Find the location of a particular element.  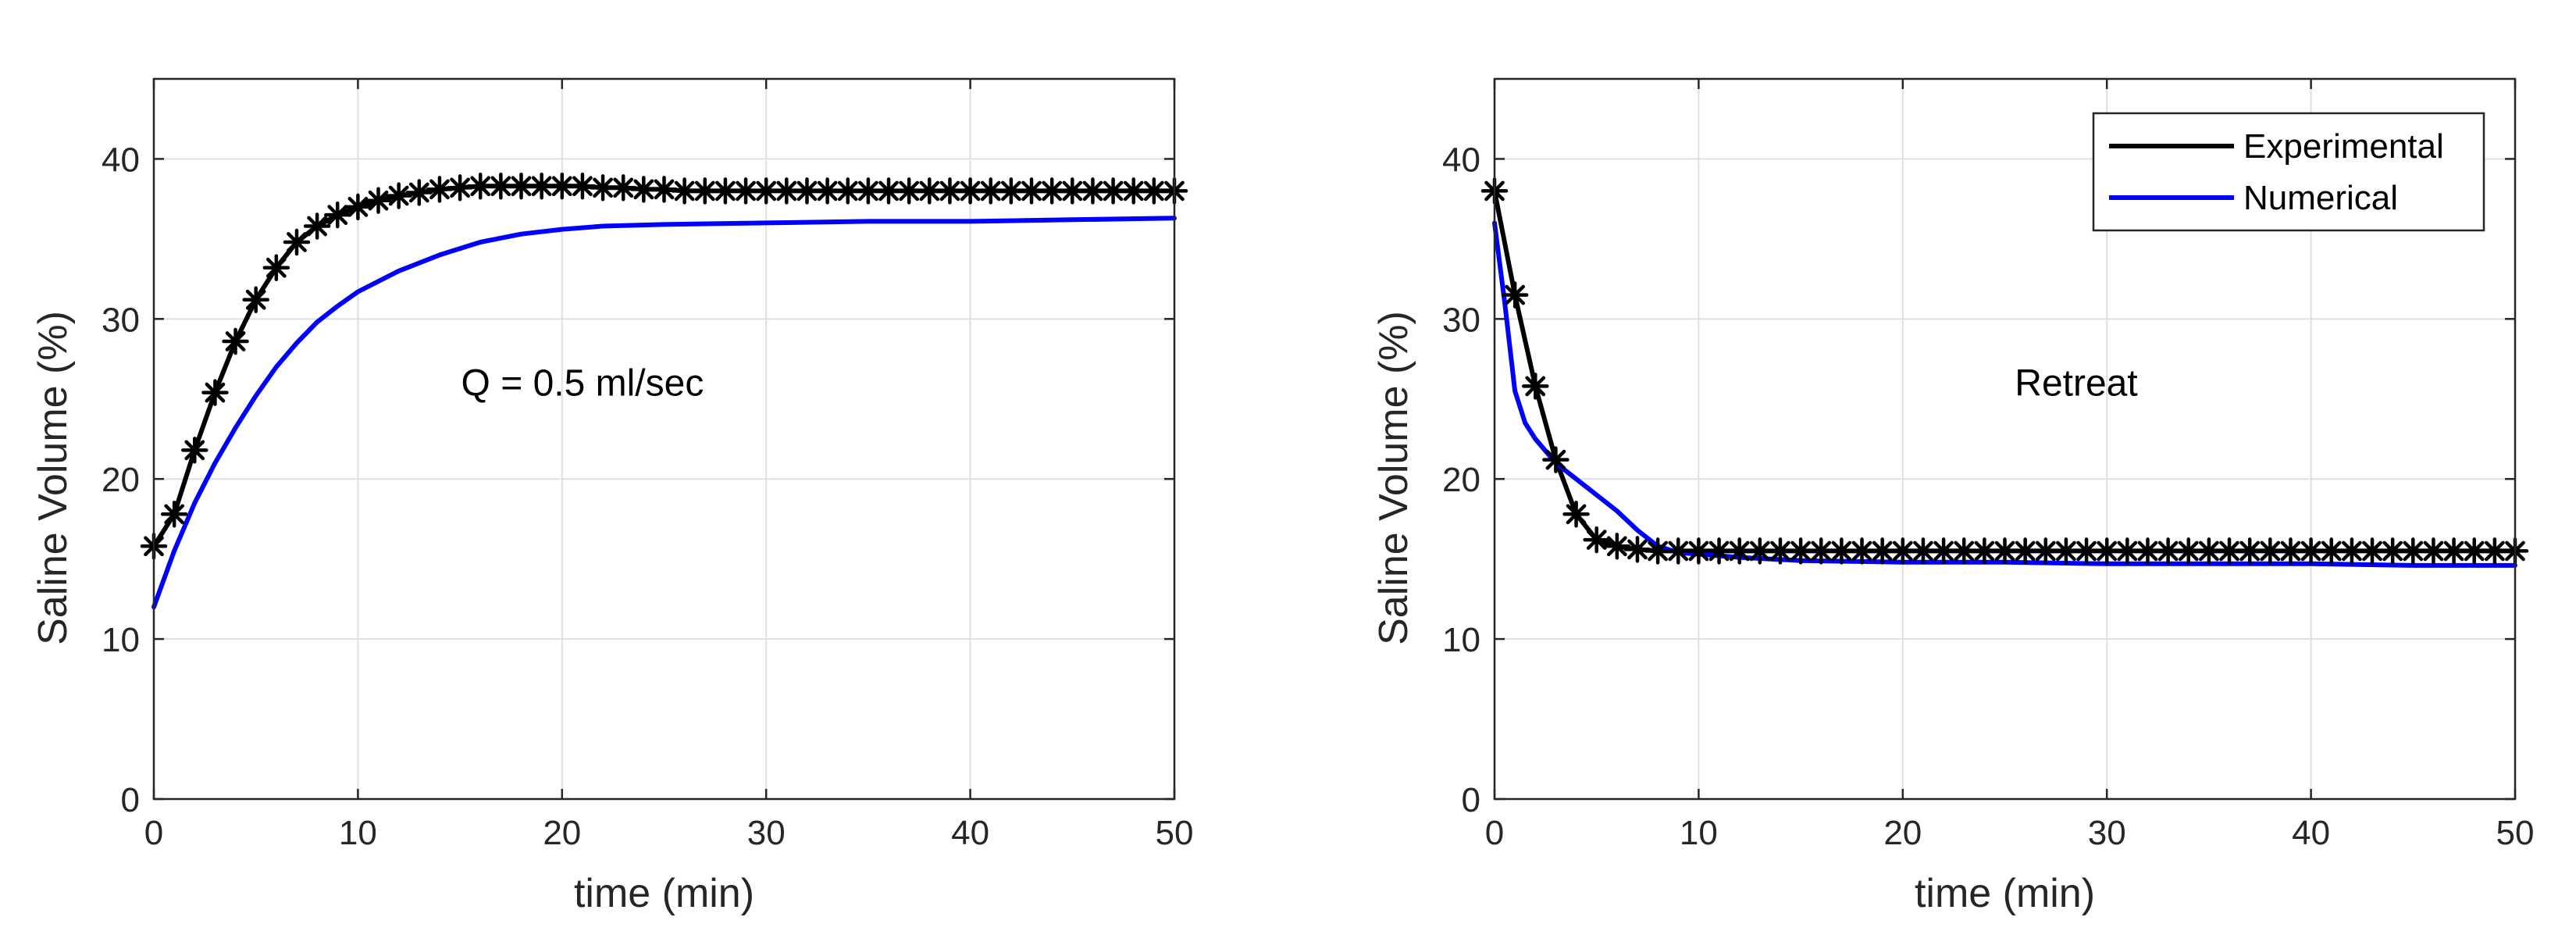

series-line-numerical is located at coordinates (2004, 394).